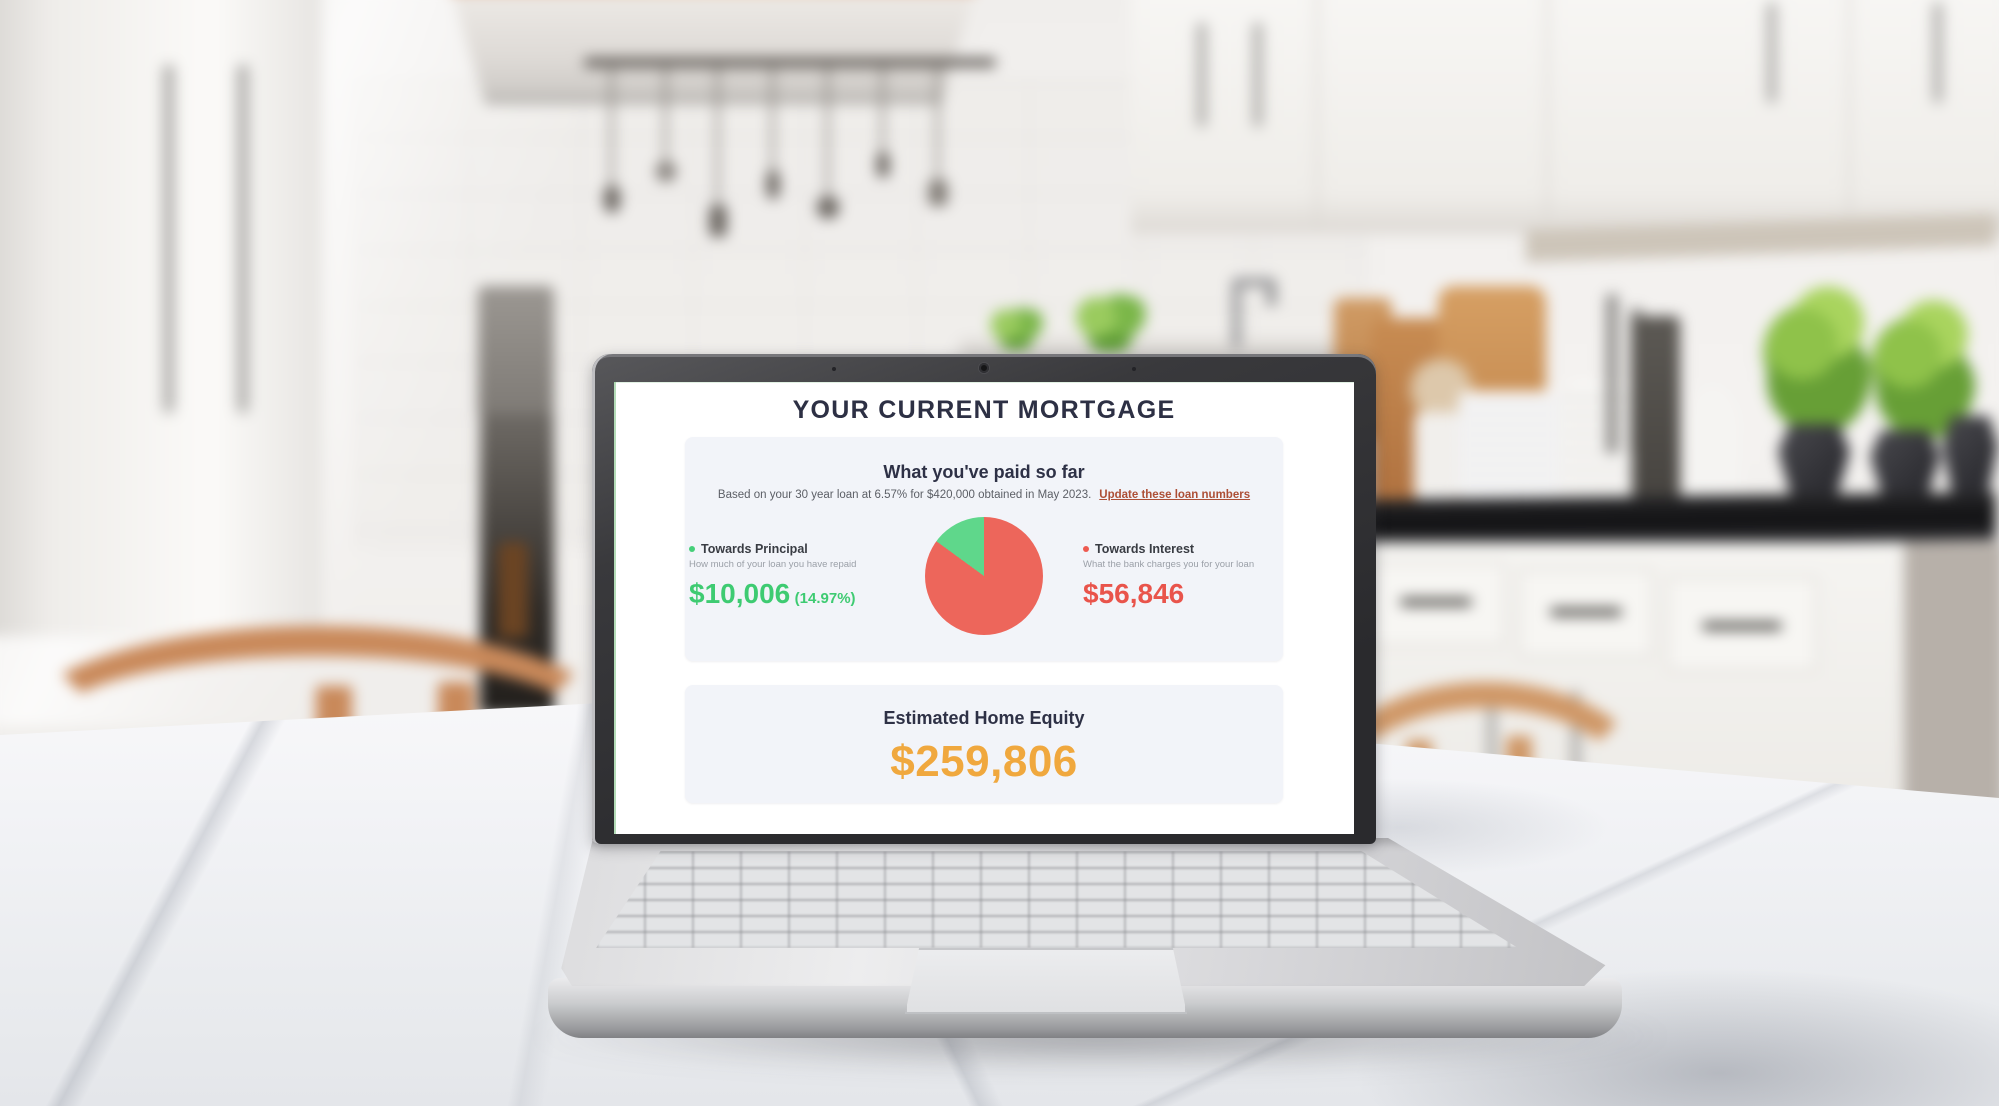 The image size is (1999, 1106). I want to click on pie-chart, so click(984, 576).